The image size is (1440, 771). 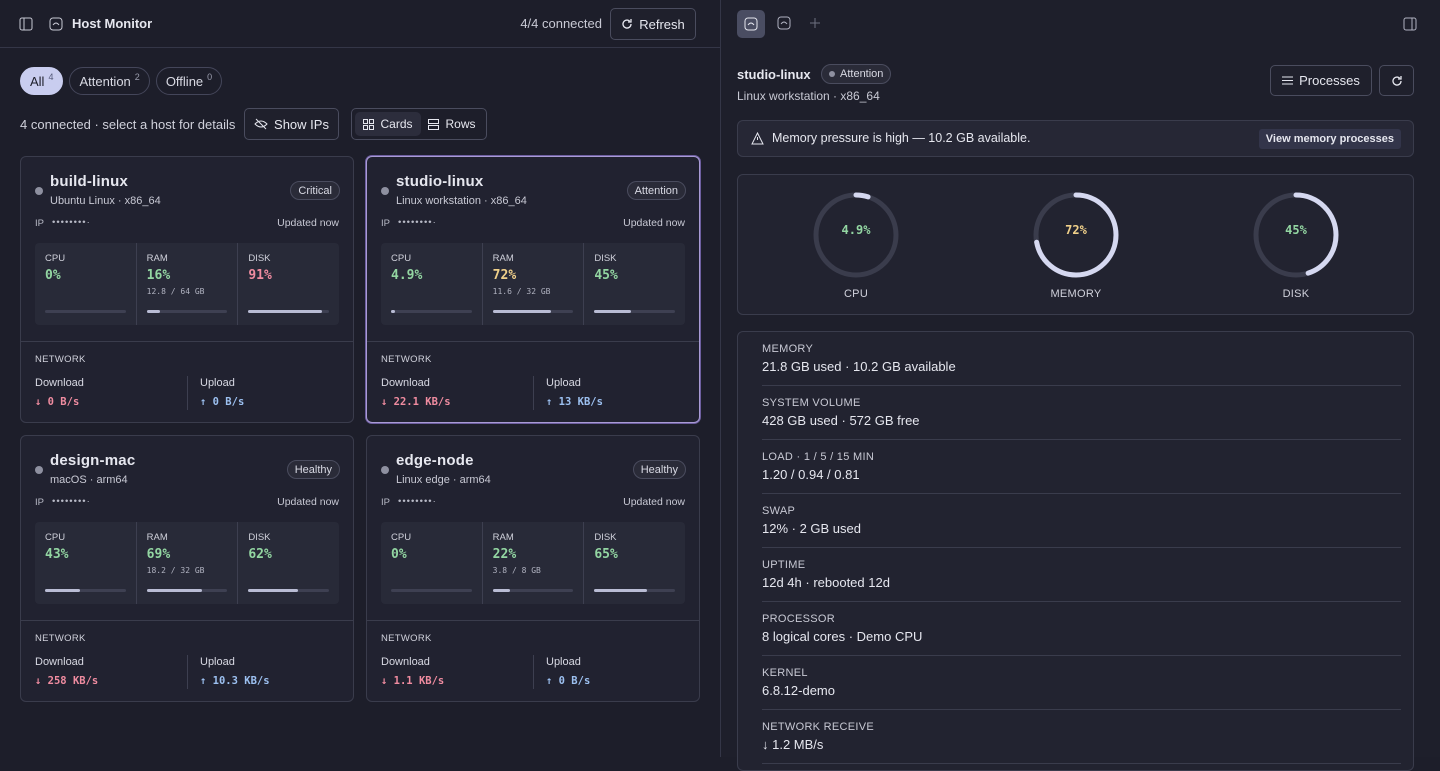 I want to click on filter-pill: Offline 0, so click(x=189, y=81).